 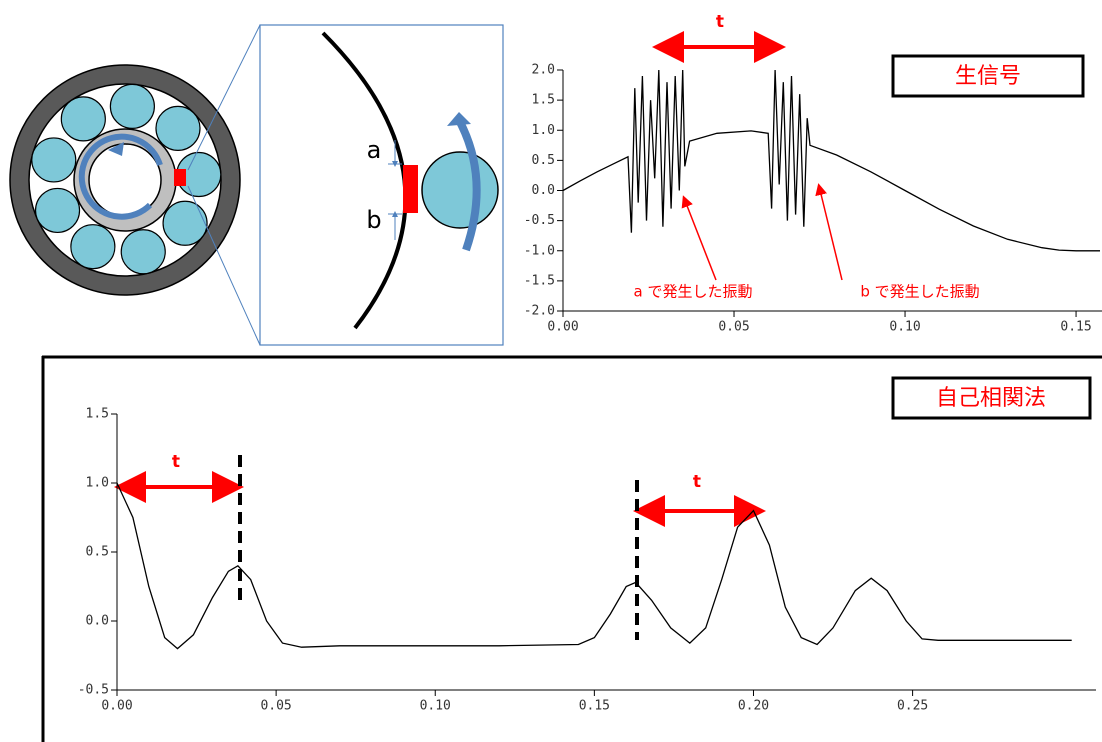 I want to click on chart-title: 生信号, so click(x=988, y=76).